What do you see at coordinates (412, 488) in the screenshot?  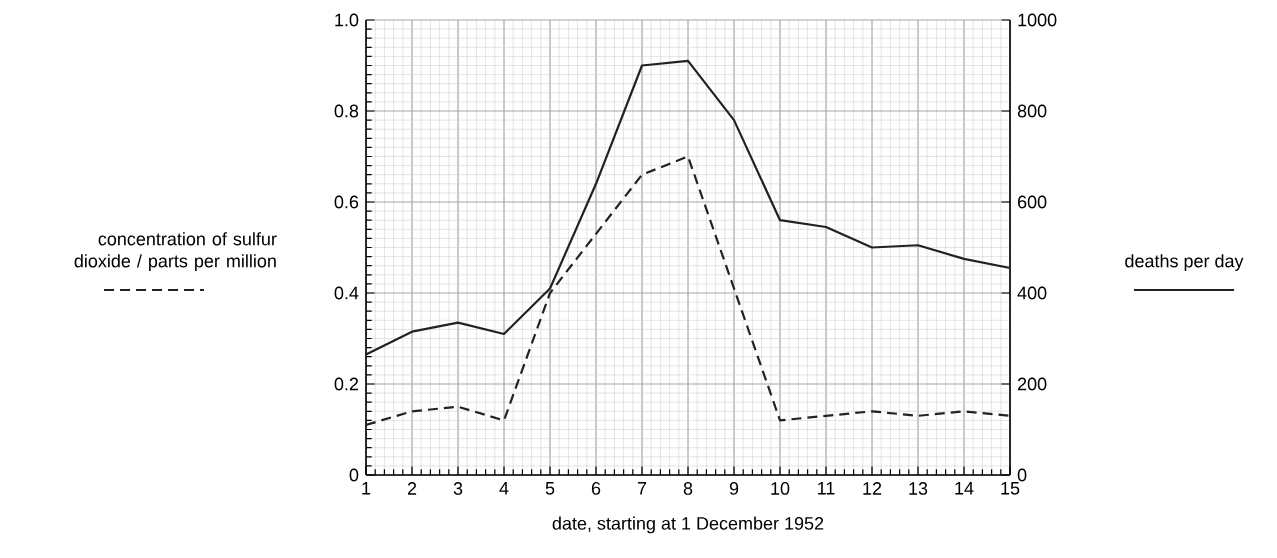 I see `x-tick-label: 2` at bounding box center [412, 488].